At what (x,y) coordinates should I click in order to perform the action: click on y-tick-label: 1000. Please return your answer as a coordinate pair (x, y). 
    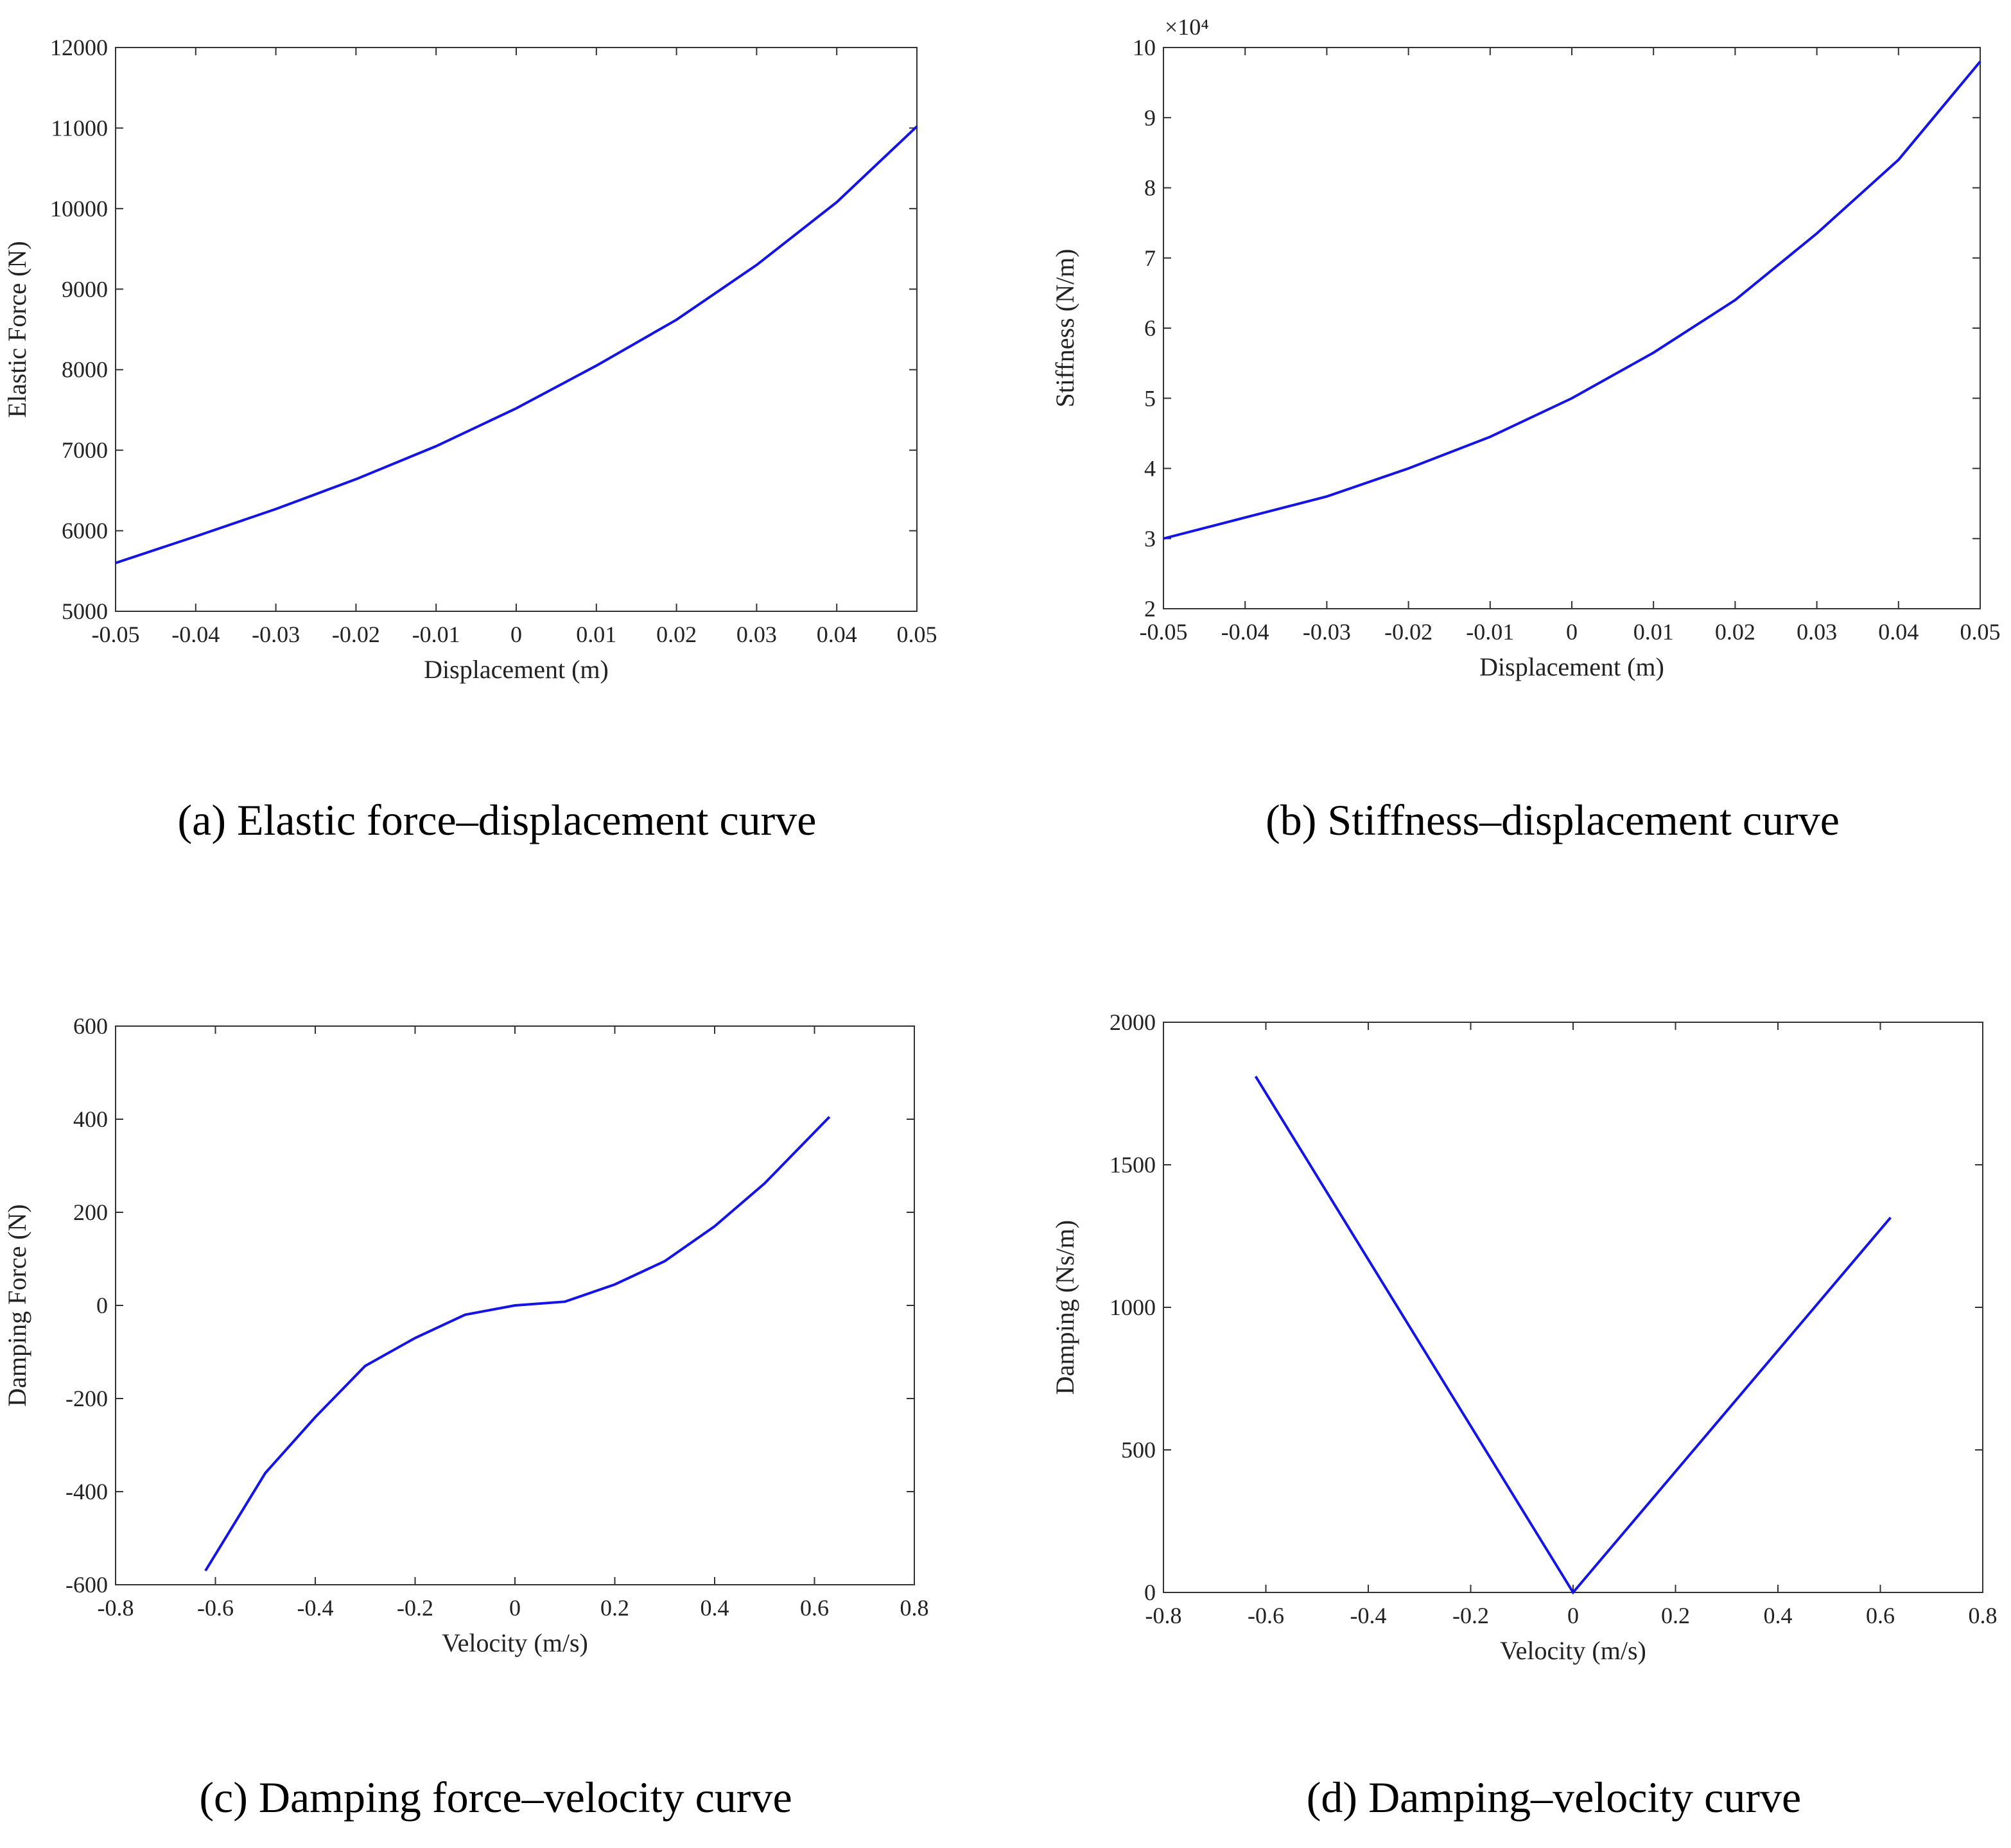
    Looking at the image, I should click on (1133, 1307).